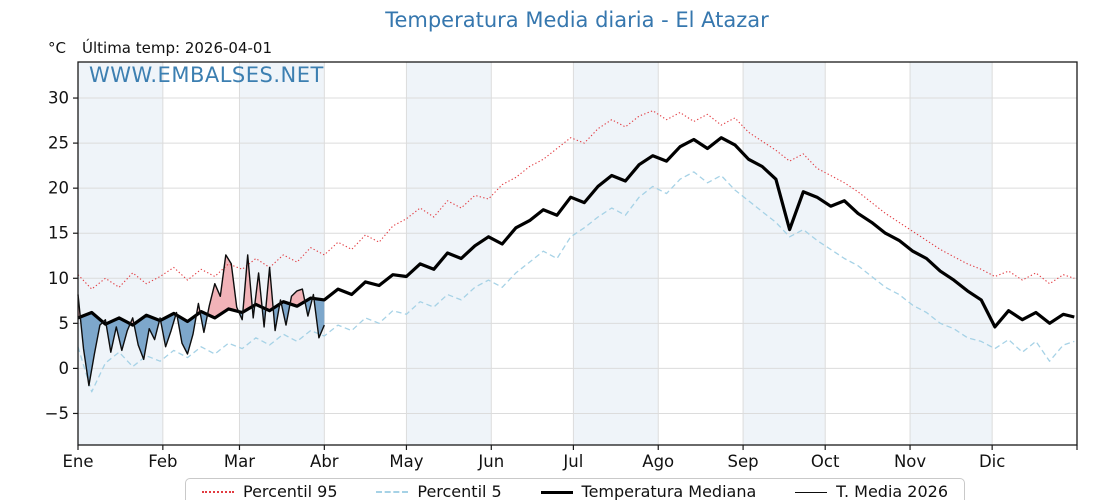 This screenshot has width=1120, height=500. What do you see at coordinates (201, 320) in the screenshot?
I see `series-line-t2026` at bounding box center [201, 320].